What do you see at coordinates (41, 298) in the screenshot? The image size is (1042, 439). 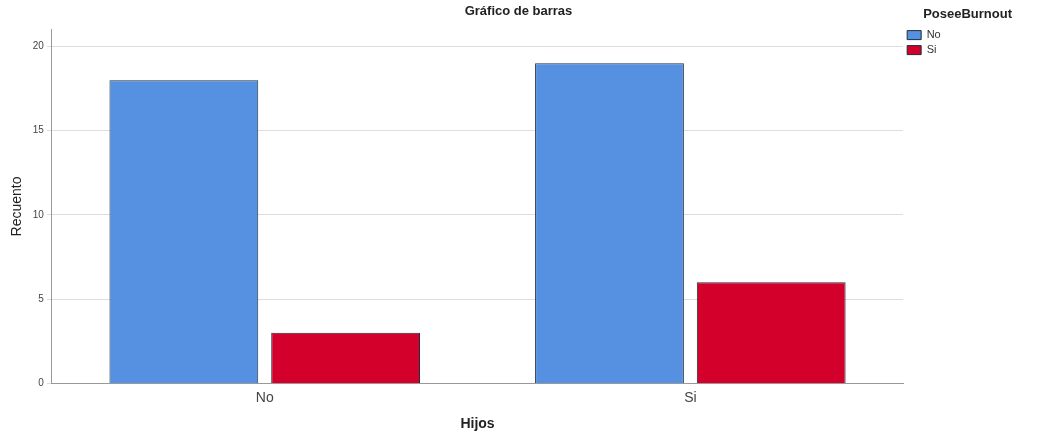 I see `y-tick-label: 5` at bounding box center [41, 298].